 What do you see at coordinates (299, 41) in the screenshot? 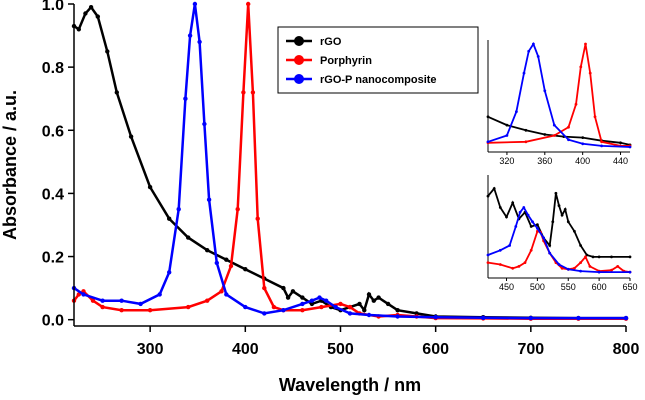
I see `legend-marker-rgo` at bounding box center [299, 41].